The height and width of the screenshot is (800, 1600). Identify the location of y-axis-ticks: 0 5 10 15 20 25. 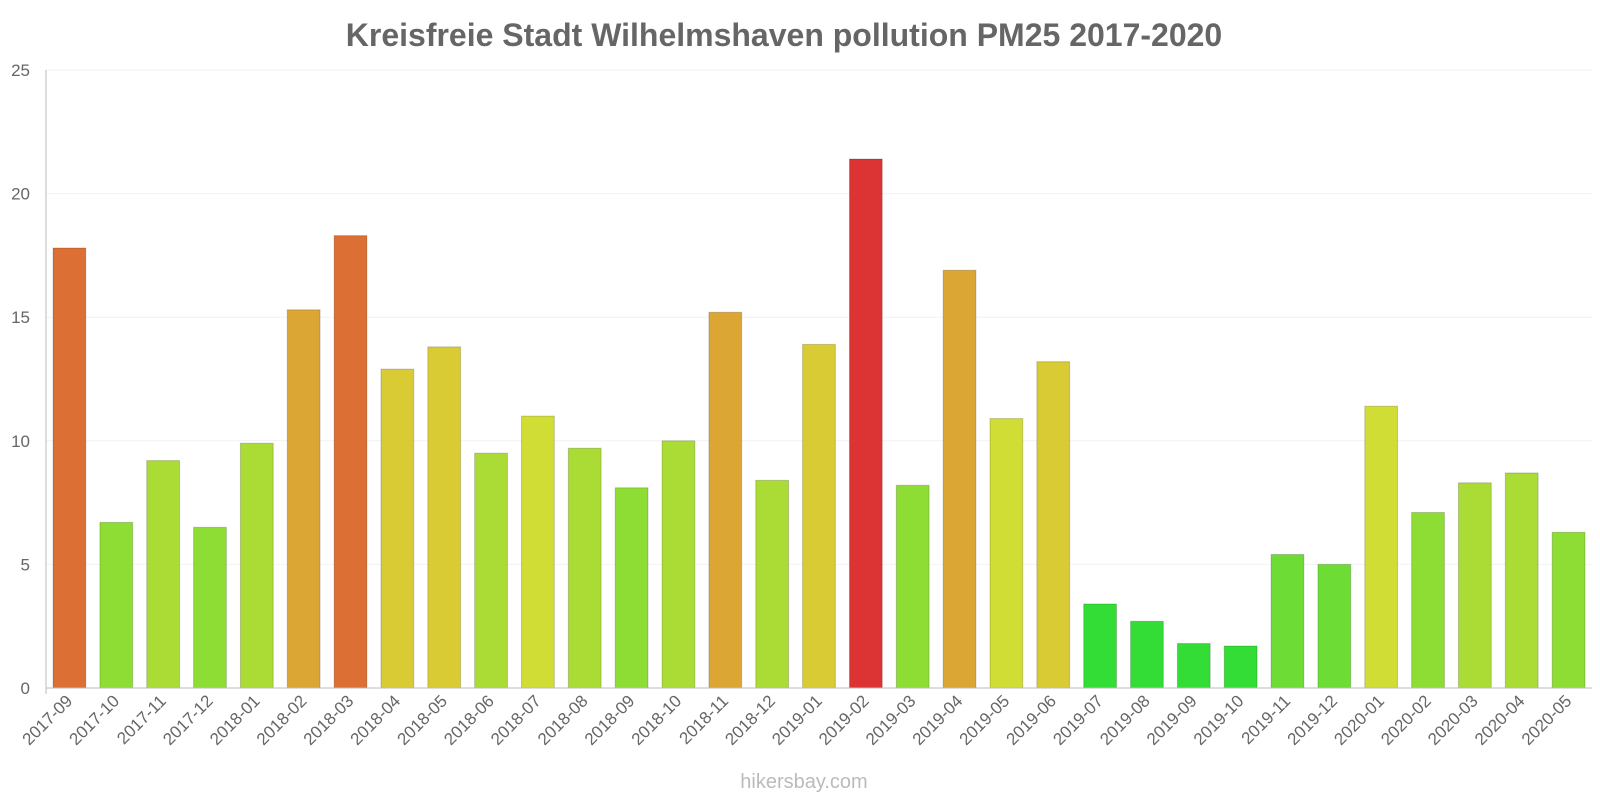
(20, 379).